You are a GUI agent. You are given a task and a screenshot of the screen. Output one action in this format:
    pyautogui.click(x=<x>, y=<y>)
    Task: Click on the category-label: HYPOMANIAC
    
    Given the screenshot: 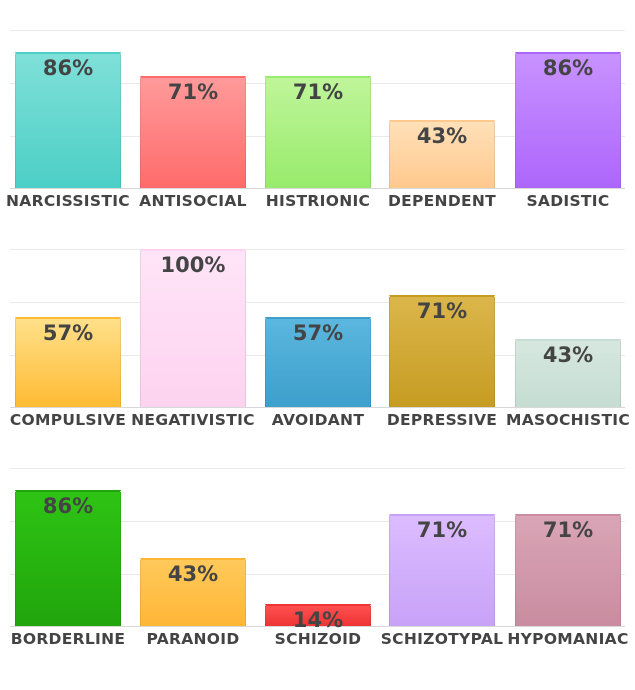 What is the action you would take?
    pyautogui.click(x=568, y=639)
    